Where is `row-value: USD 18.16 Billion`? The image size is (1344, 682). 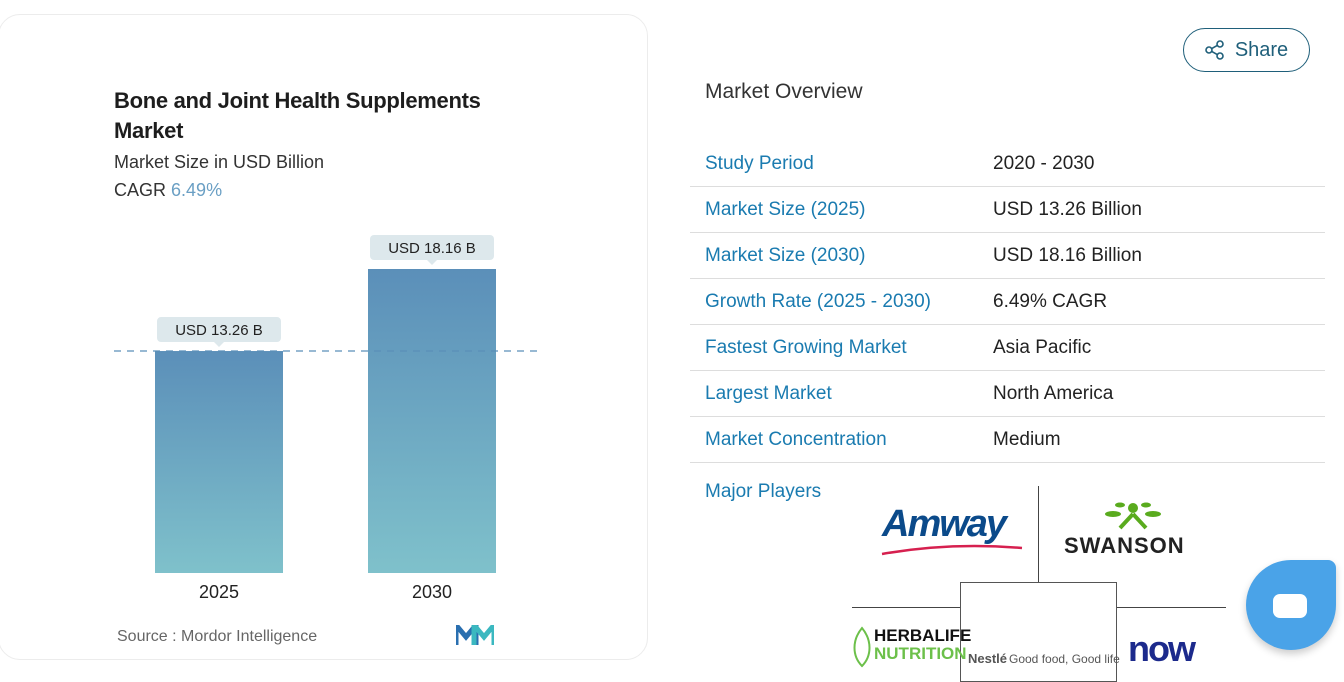 row-value: USD 18.16 Billion is located at coordinates (1067, 255).